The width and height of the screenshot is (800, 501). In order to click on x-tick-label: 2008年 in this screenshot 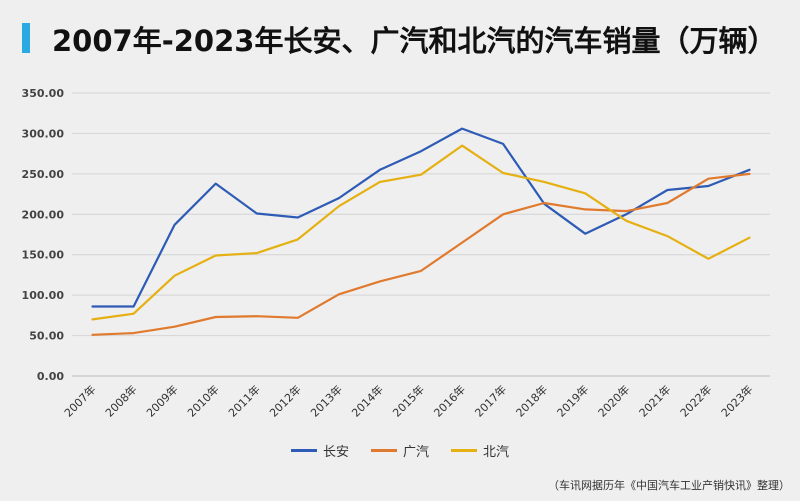, I will do `click(120, 400)`.